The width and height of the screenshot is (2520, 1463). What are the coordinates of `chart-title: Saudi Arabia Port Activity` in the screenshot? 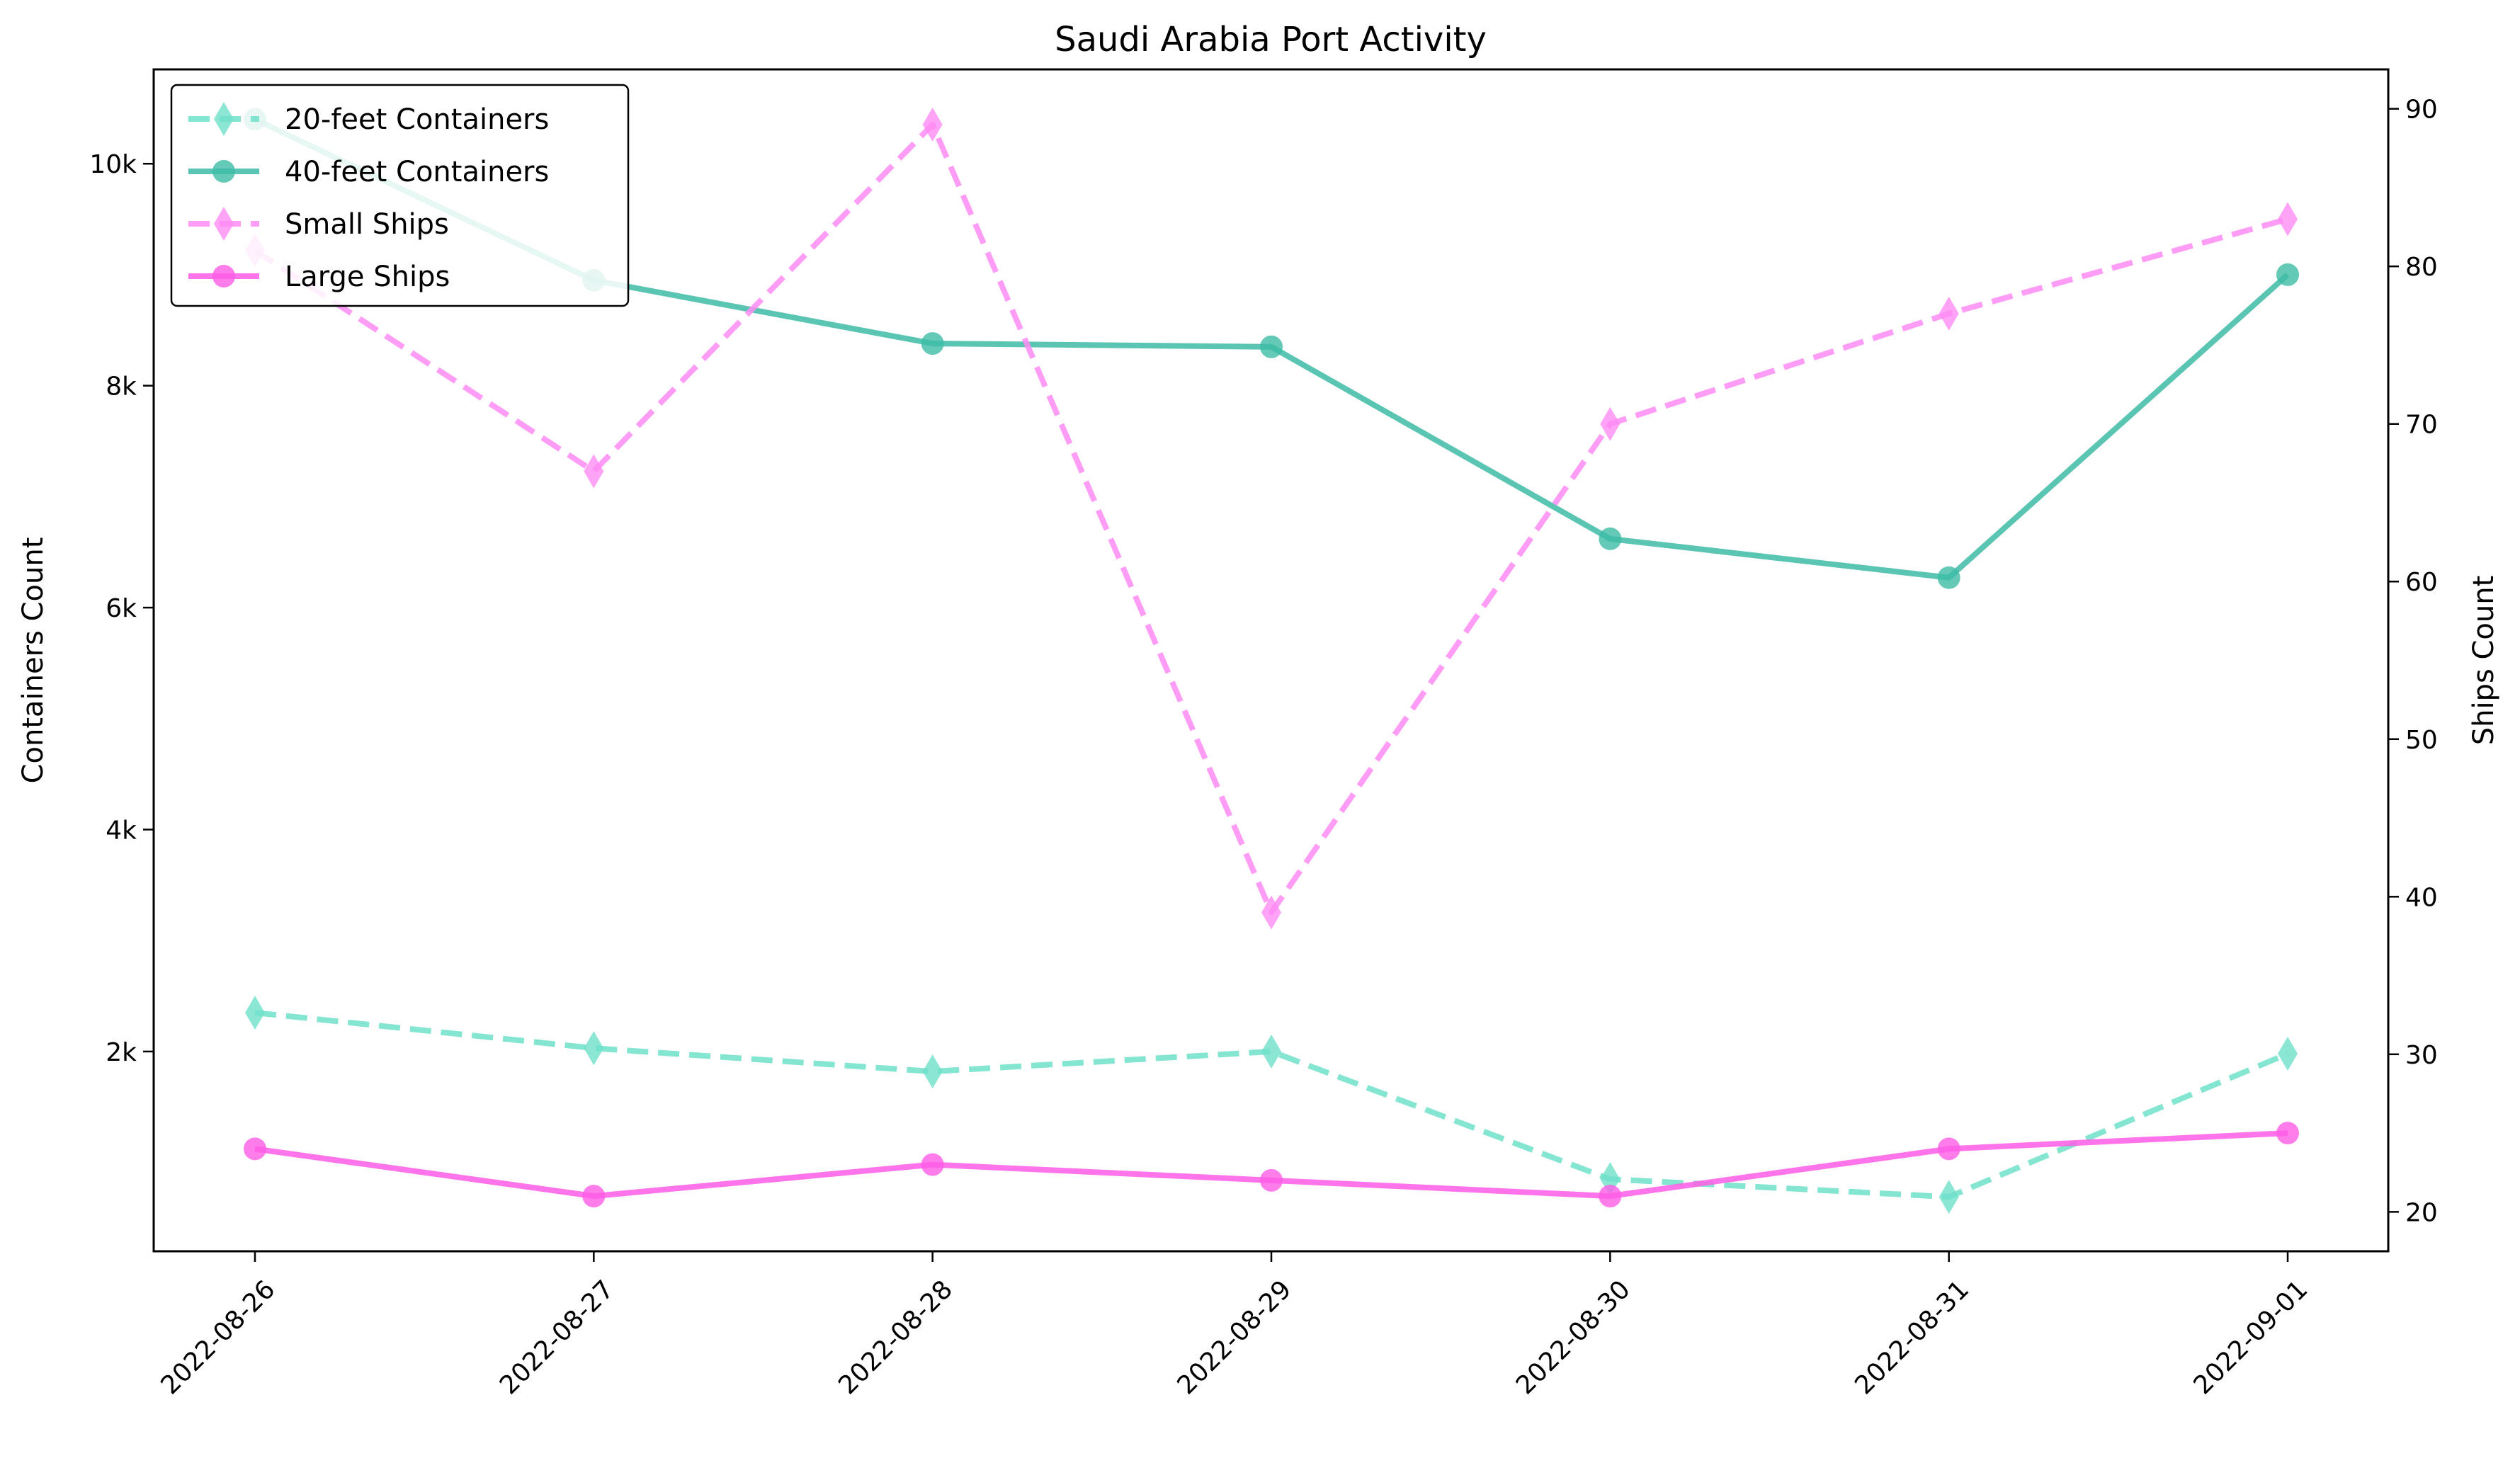 It's located at (1271, 39).